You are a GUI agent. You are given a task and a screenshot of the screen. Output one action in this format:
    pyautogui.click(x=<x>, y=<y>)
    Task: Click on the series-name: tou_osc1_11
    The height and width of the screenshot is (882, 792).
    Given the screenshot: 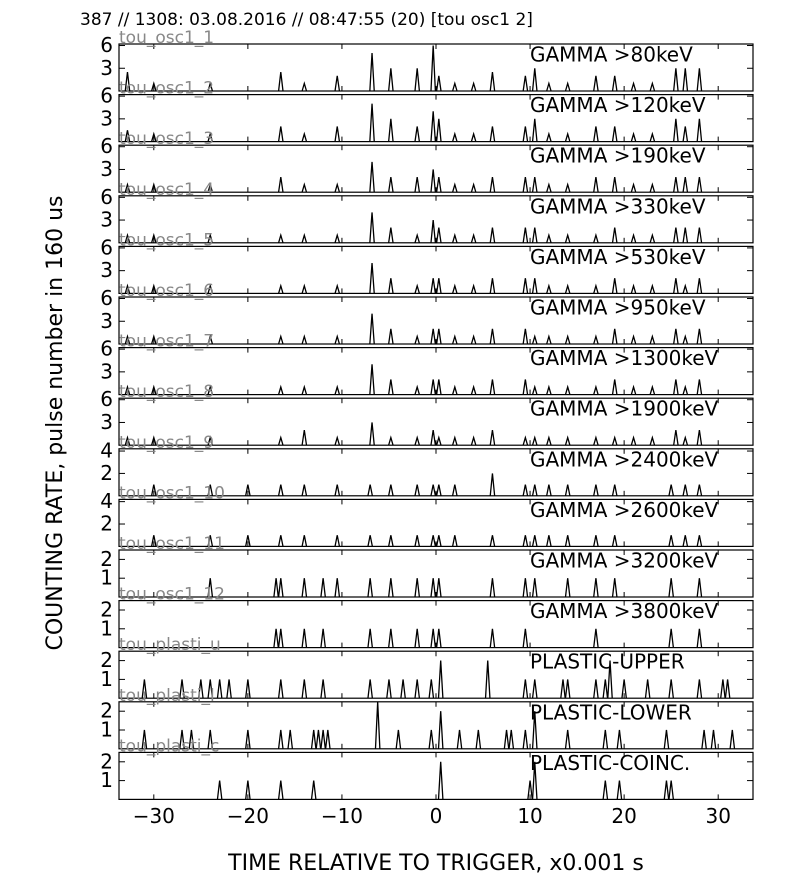 What is the action you would take?
    pyautogui.click(x=172, y=544)
    